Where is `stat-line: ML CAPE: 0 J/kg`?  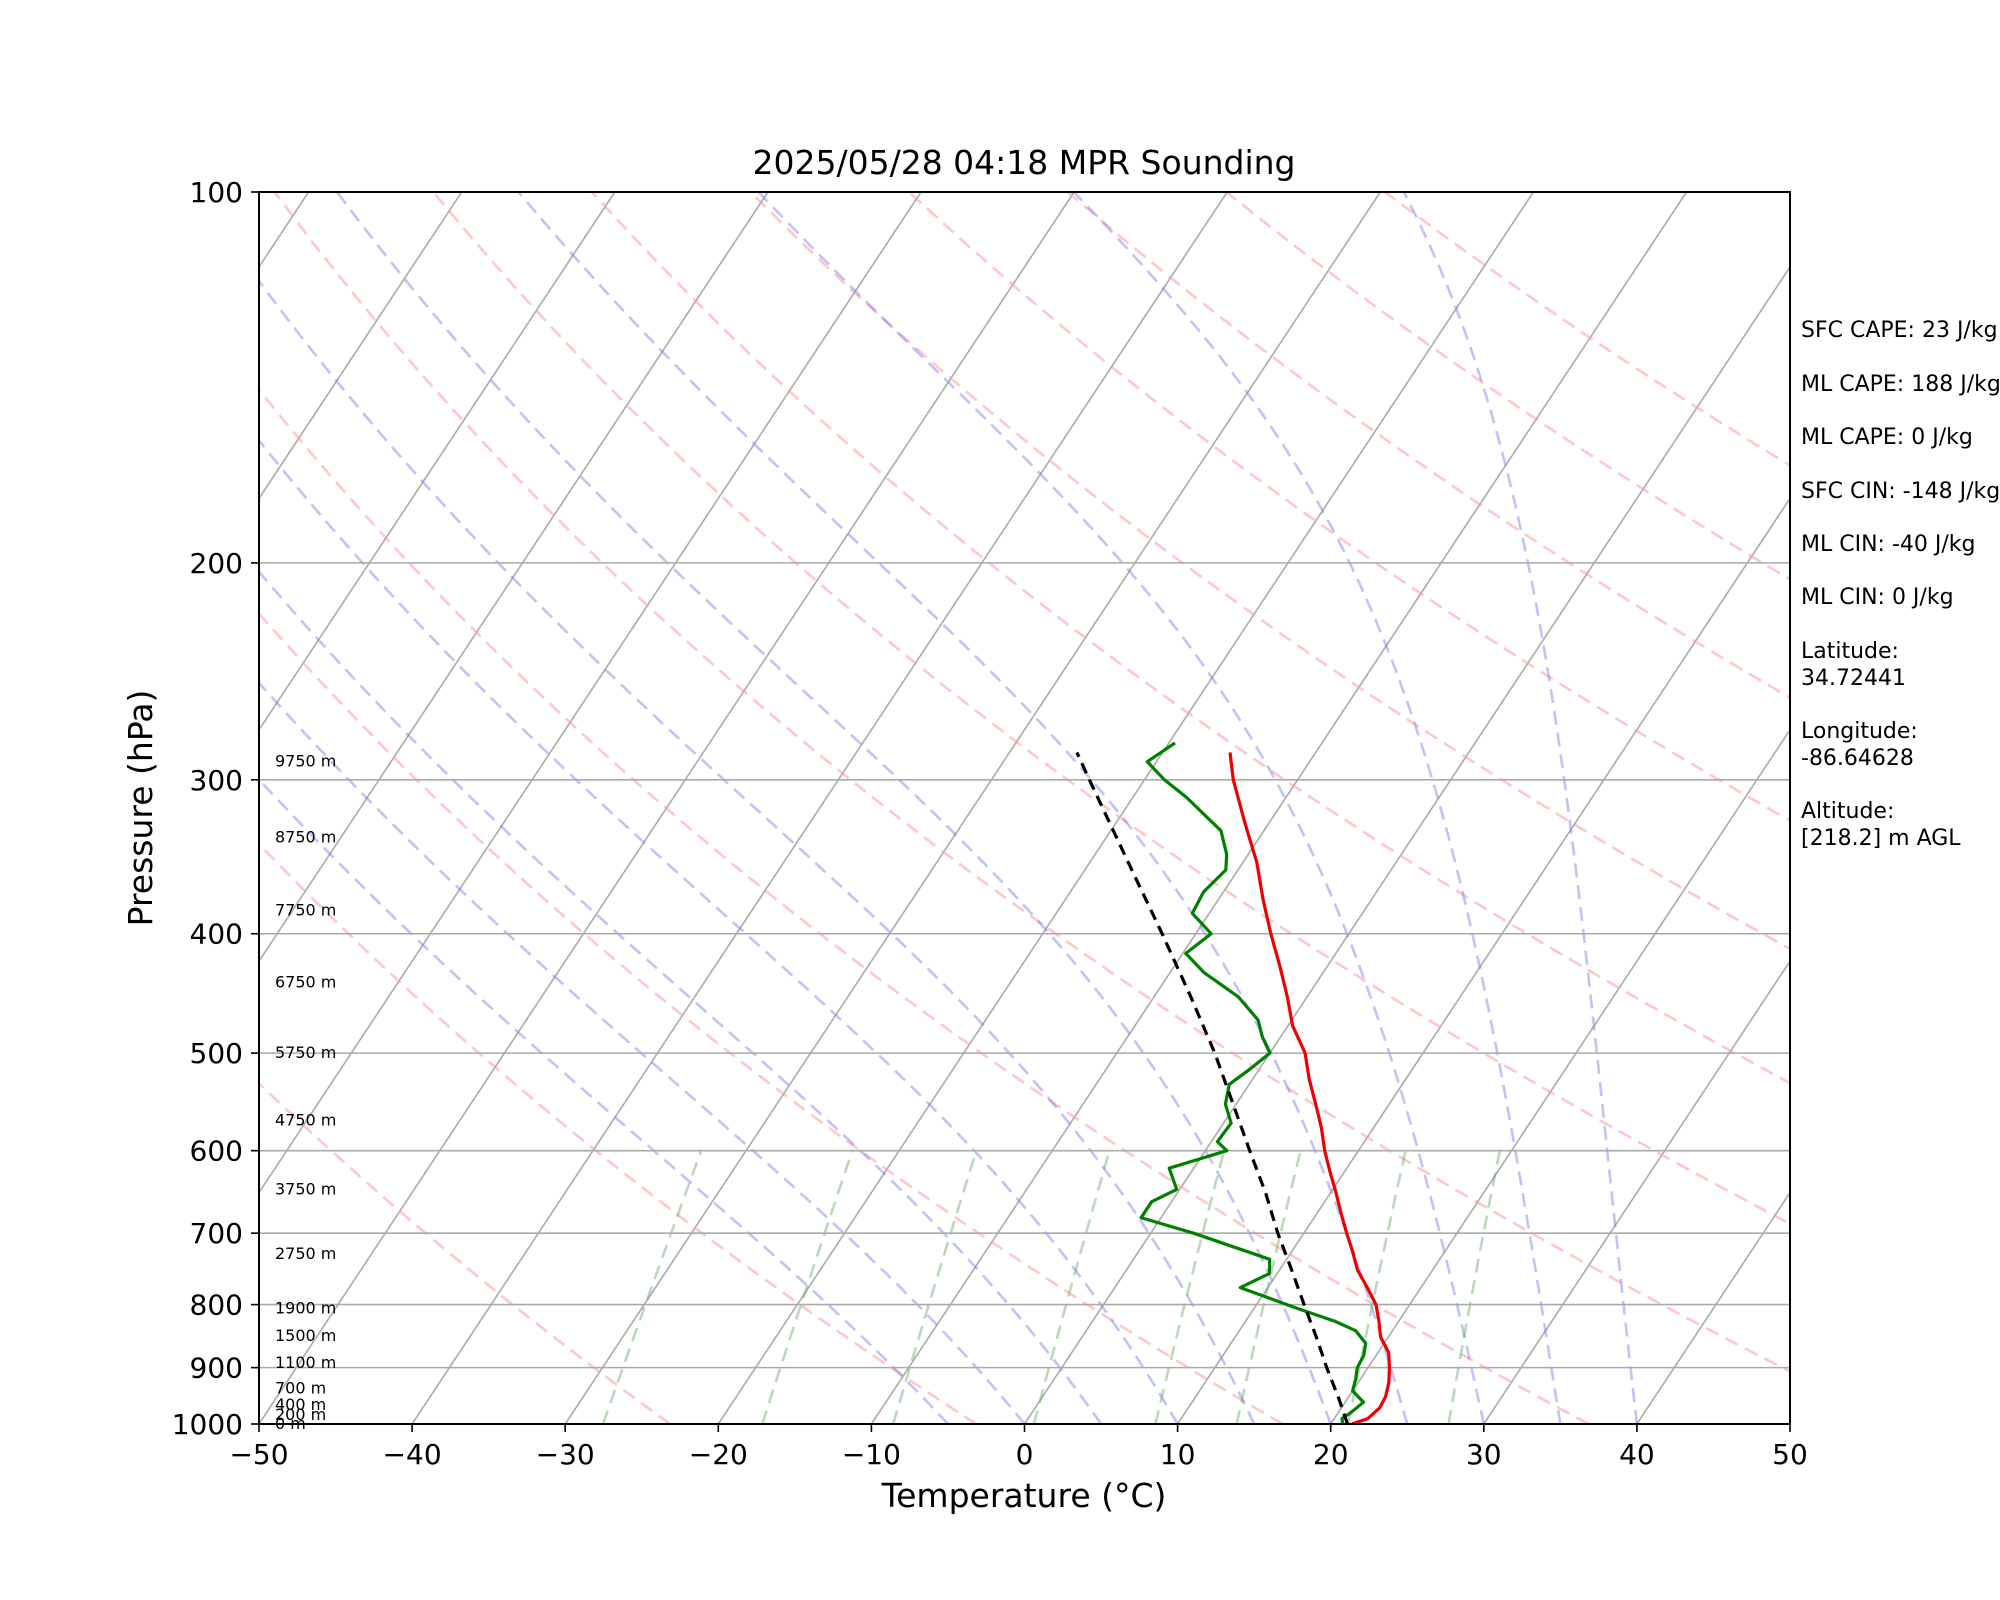 stat-line: ML CAPE: 0 J/kg is located at coordinates (1887, 437).